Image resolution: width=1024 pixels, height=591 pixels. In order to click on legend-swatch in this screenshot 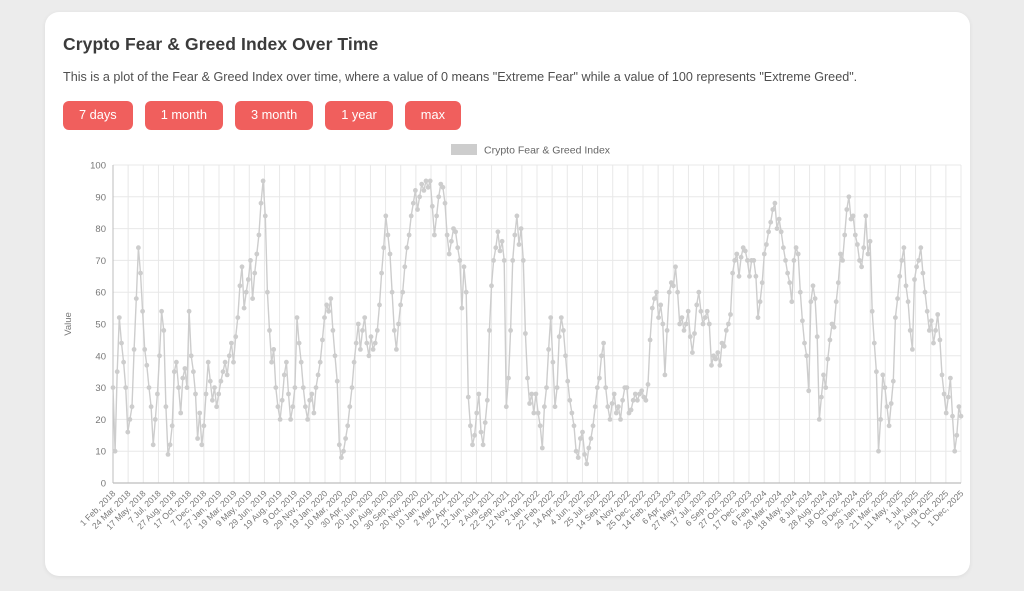, I will do `click(464, 149)`.